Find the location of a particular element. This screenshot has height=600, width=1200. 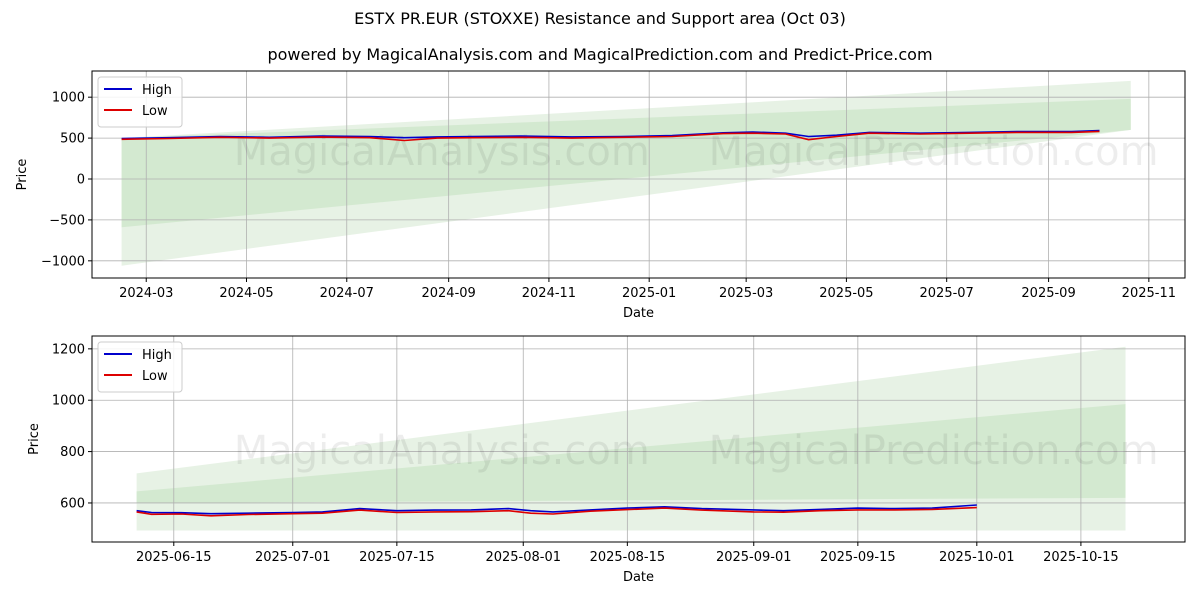

x-tick-label: 2025-08-01 is located at coordinates (523, 557).